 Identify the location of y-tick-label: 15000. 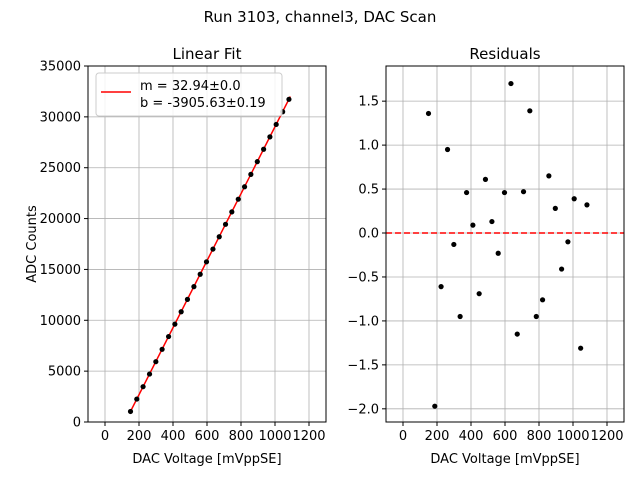
(60, 270).